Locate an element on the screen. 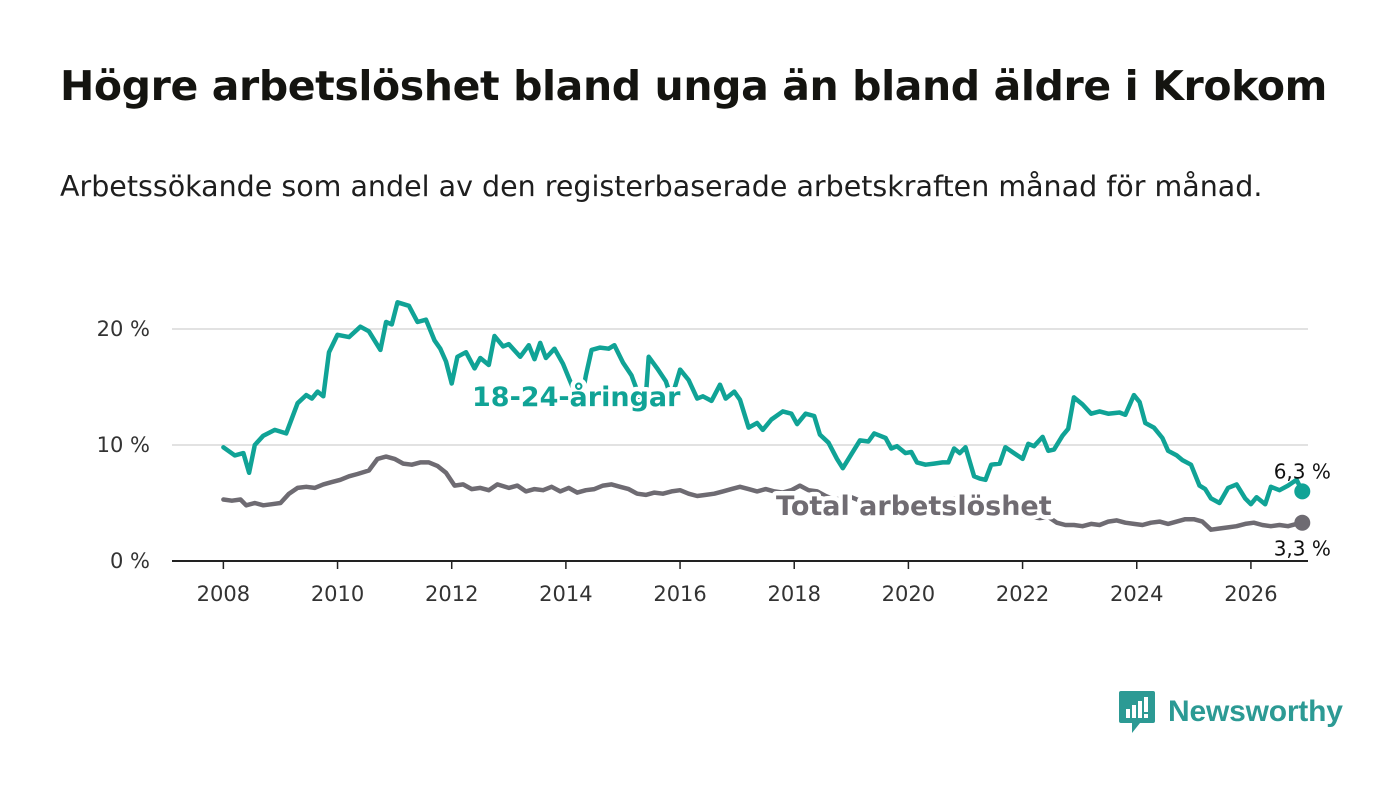  x-tick-label: 2012 is located at coordinates (451, 594).